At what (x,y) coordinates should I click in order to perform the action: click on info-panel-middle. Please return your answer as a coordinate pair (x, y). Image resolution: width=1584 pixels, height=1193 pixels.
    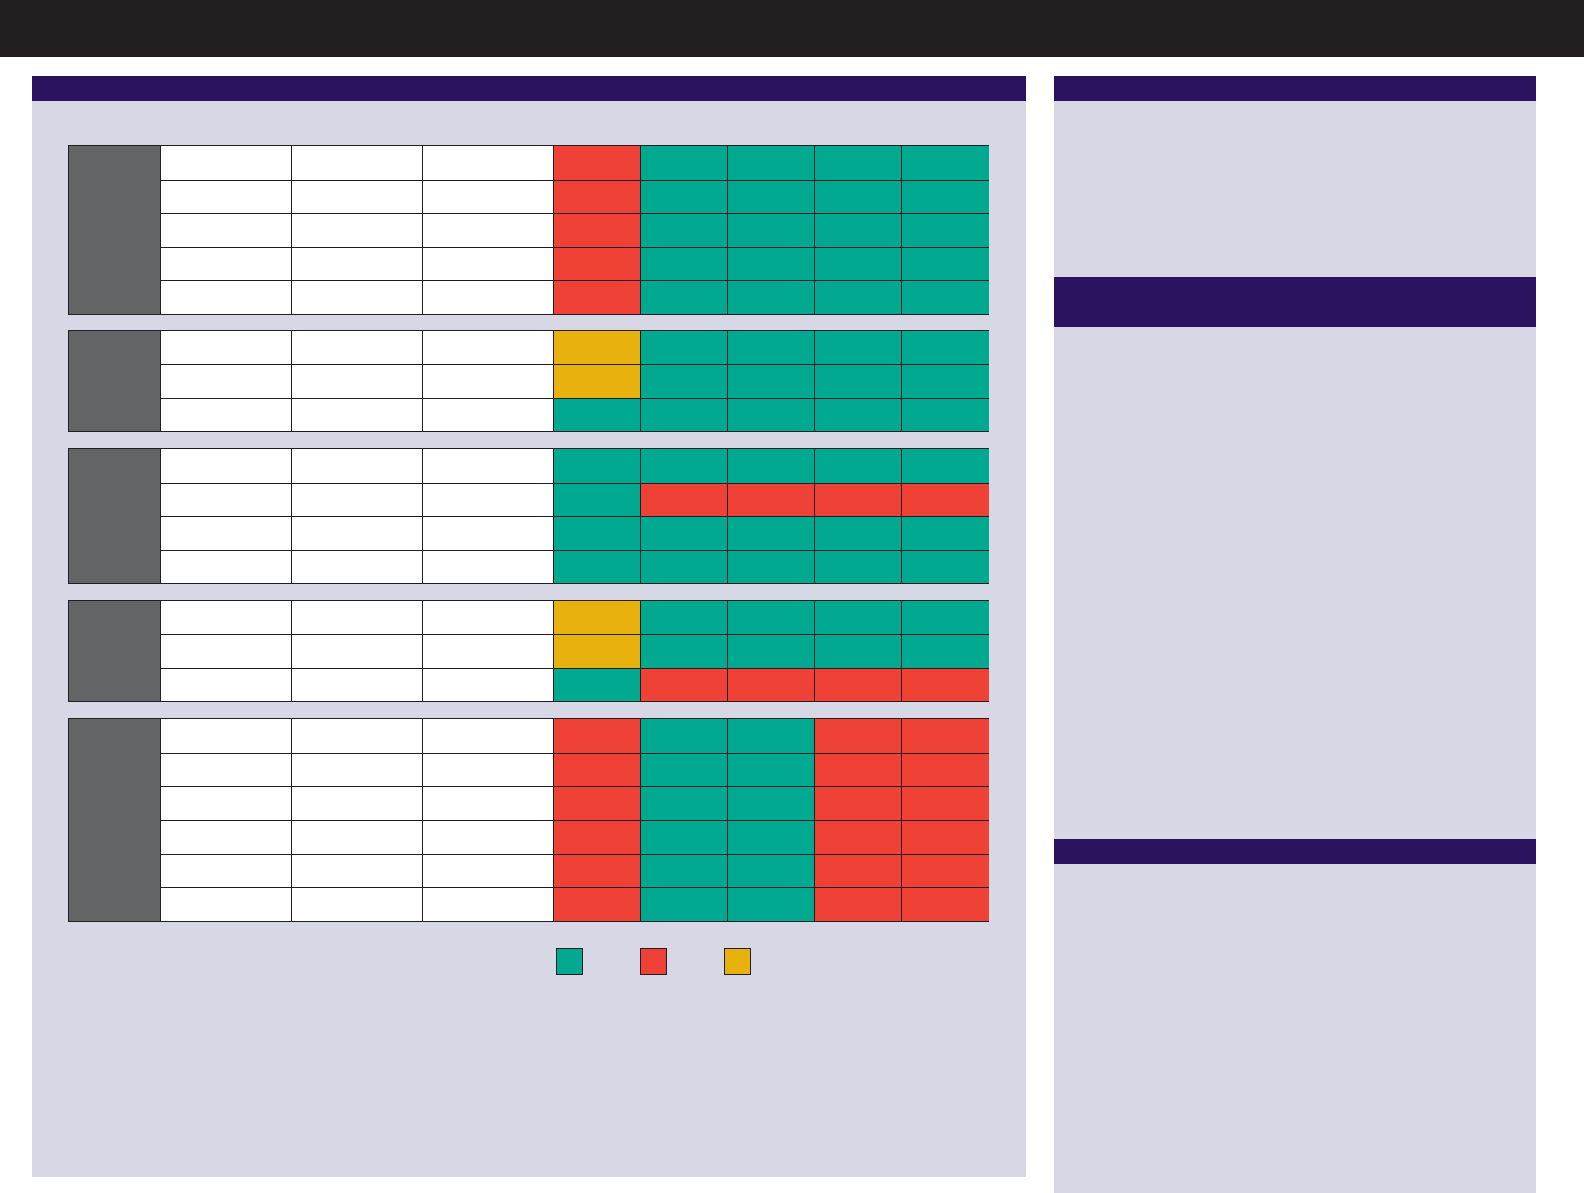
    Looking at the image, I should click on (1295, 558).